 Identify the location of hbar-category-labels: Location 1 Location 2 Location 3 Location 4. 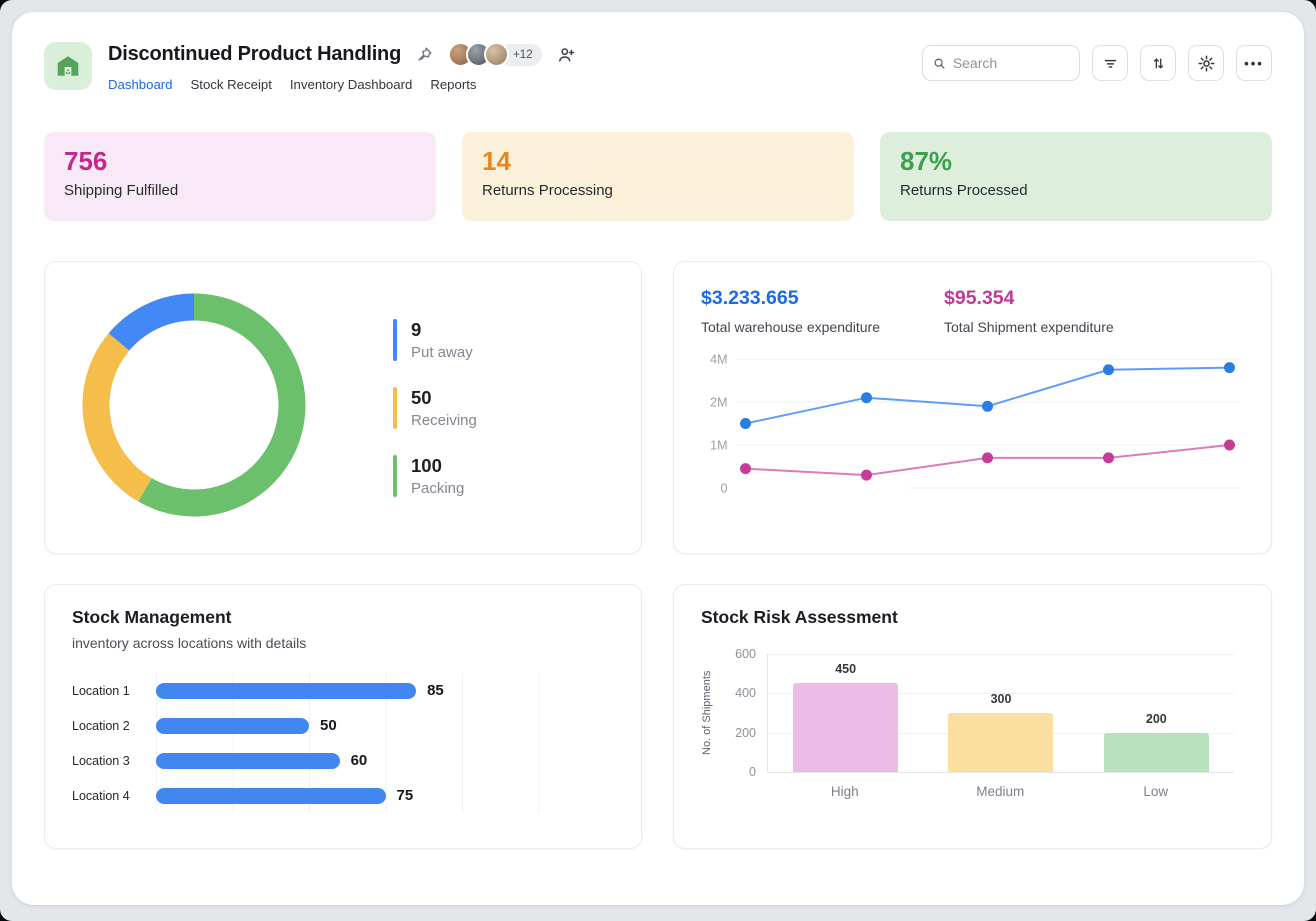
(114, 743).